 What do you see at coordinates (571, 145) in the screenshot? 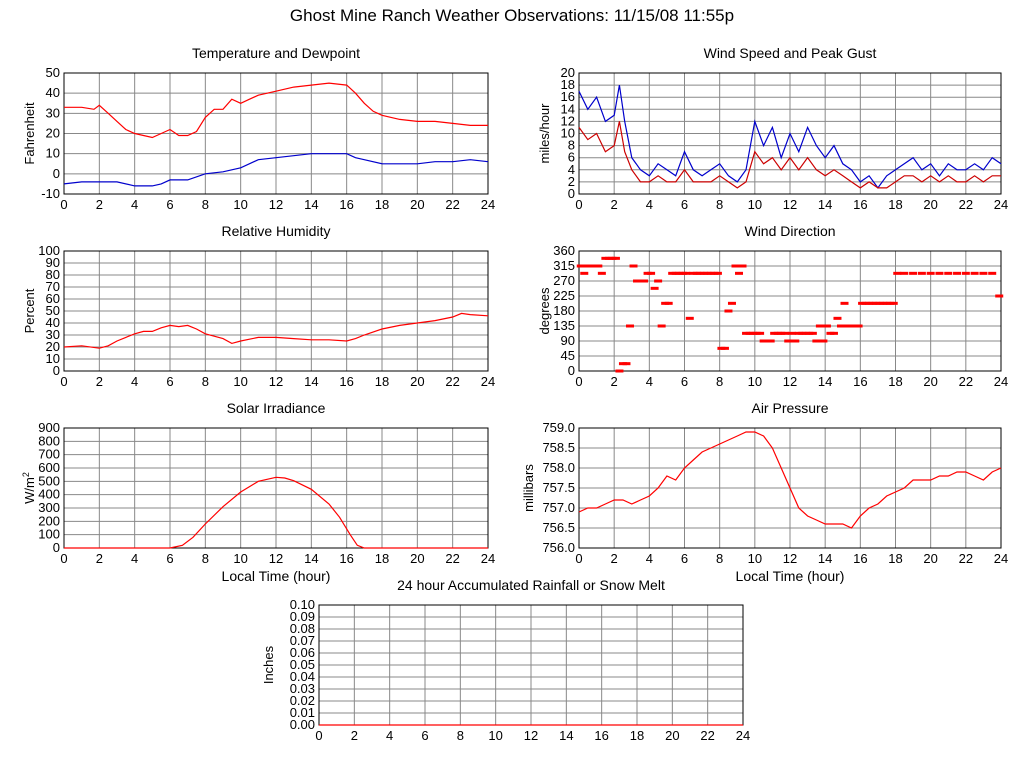
I see `y-tick-label: 8` at bounding box center [571, 145].